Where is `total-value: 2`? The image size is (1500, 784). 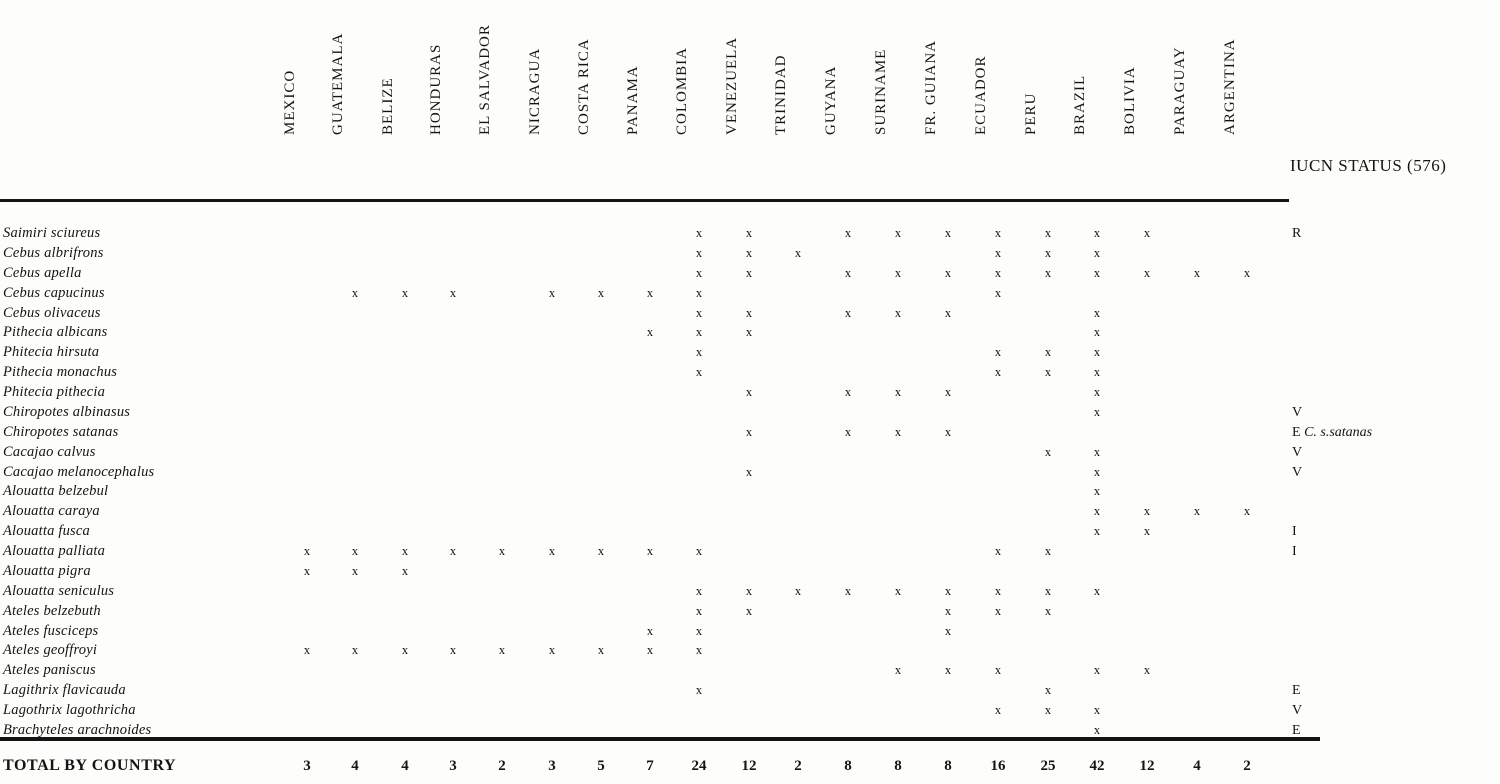 total-value: 2 is located at coordinates (502, 766).